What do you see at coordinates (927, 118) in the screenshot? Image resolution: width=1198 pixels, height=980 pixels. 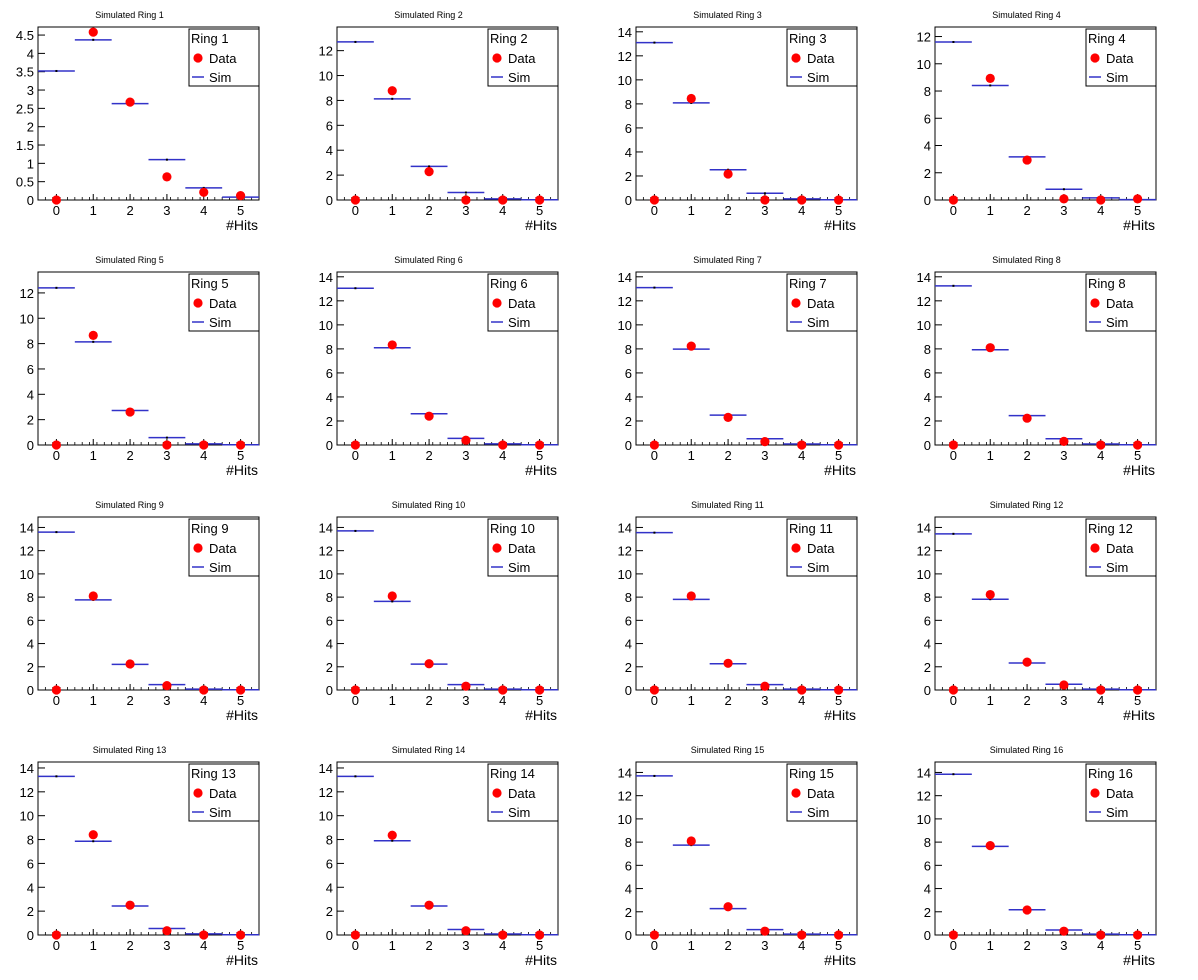 I see `y-tick-label: 6` at bounding box center [927, 118].